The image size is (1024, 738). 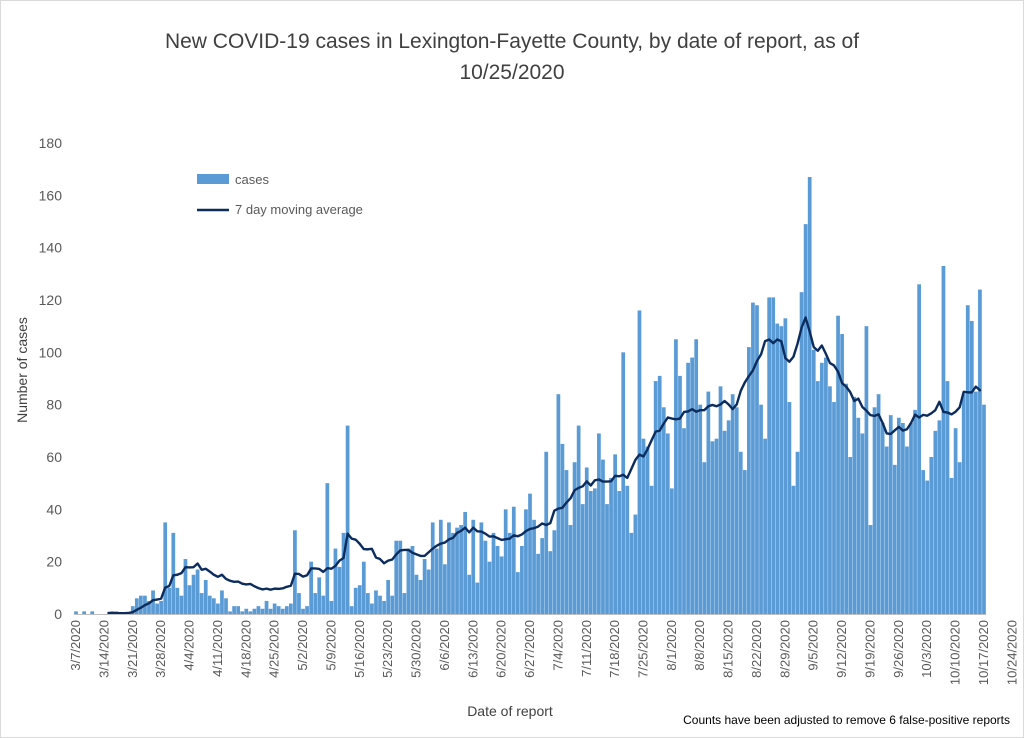 What do you see at coordinates (813, 645) in the screenshot?
I see `x-tick-label: 9/5/2020` at bounding box center [813, 645].